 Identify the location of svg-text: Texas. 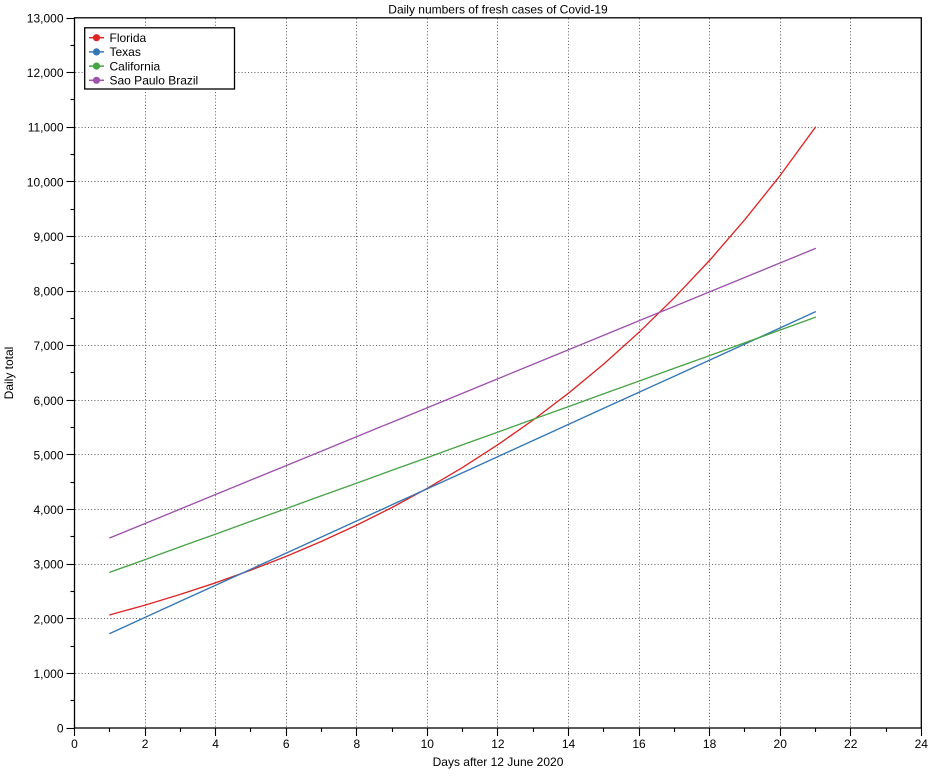
(125, 52).